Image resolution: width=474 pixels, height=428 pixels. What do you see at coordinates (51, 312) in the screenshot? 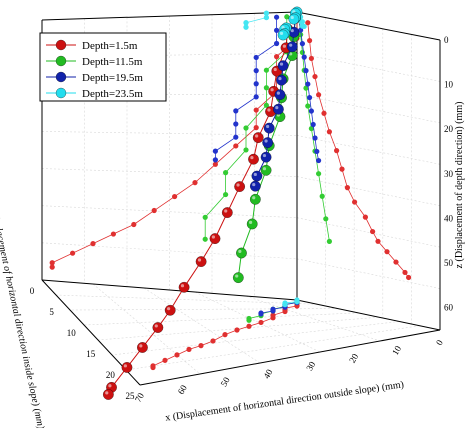
I see `y-tick-label: 5` at bounding box center [51, 312].